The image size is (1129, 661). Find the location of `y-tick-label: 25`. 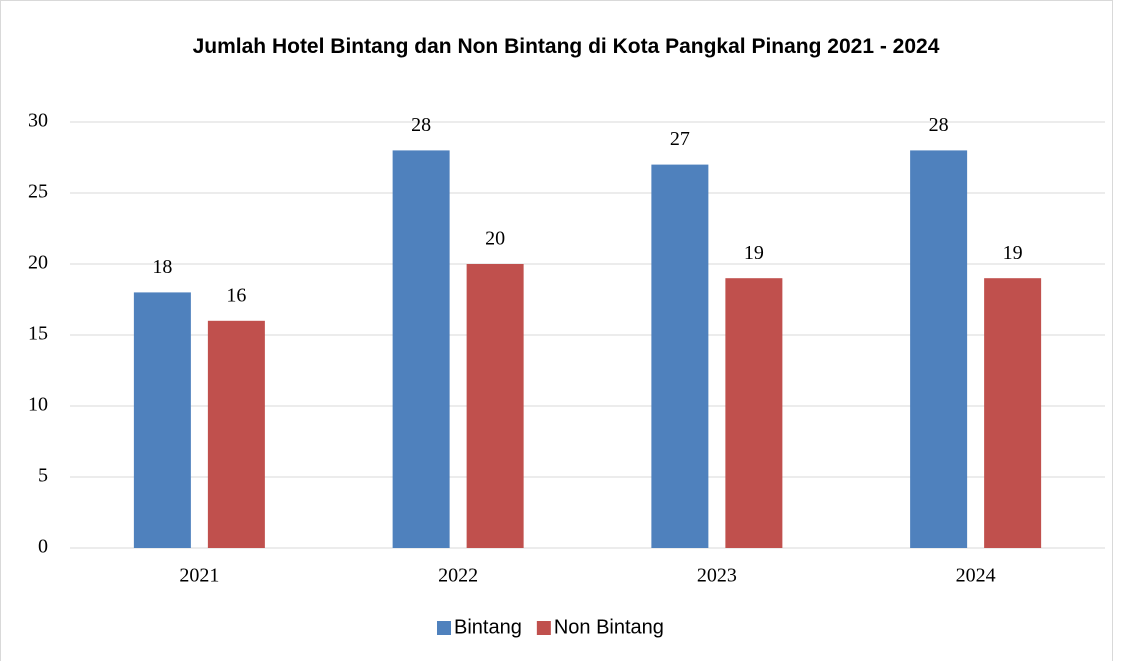

y-tick-label: 25 is located at coordinates (38, 192).